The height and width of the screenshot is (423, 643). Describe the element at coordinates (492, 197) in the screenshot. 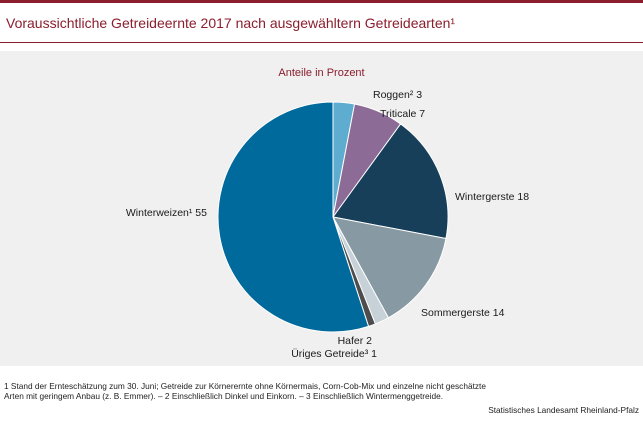

I see `slice-label-wintergerste: Wintergerste 18` at that location.